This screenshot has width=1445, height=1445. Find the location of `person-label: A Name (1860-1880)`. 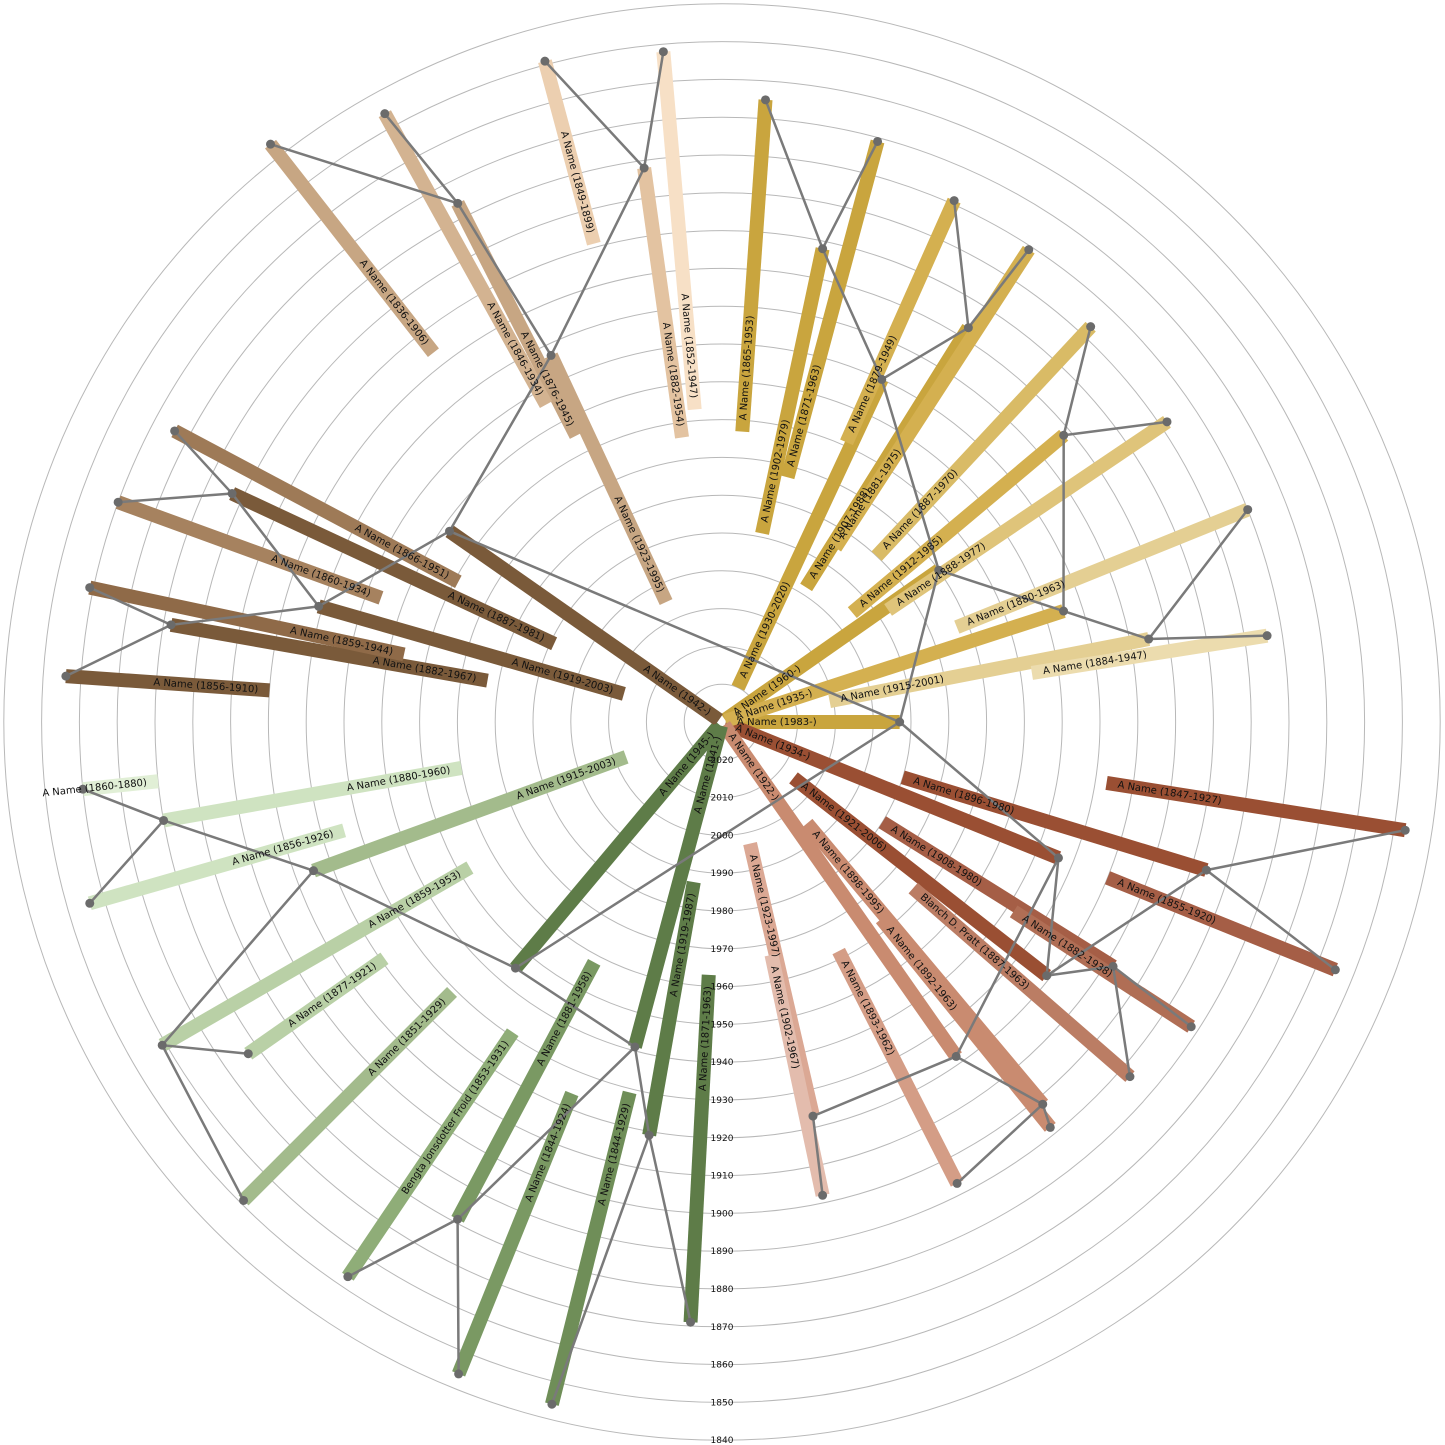

person-label: A Name (1860-1880) is located at coordinates (95, 788).